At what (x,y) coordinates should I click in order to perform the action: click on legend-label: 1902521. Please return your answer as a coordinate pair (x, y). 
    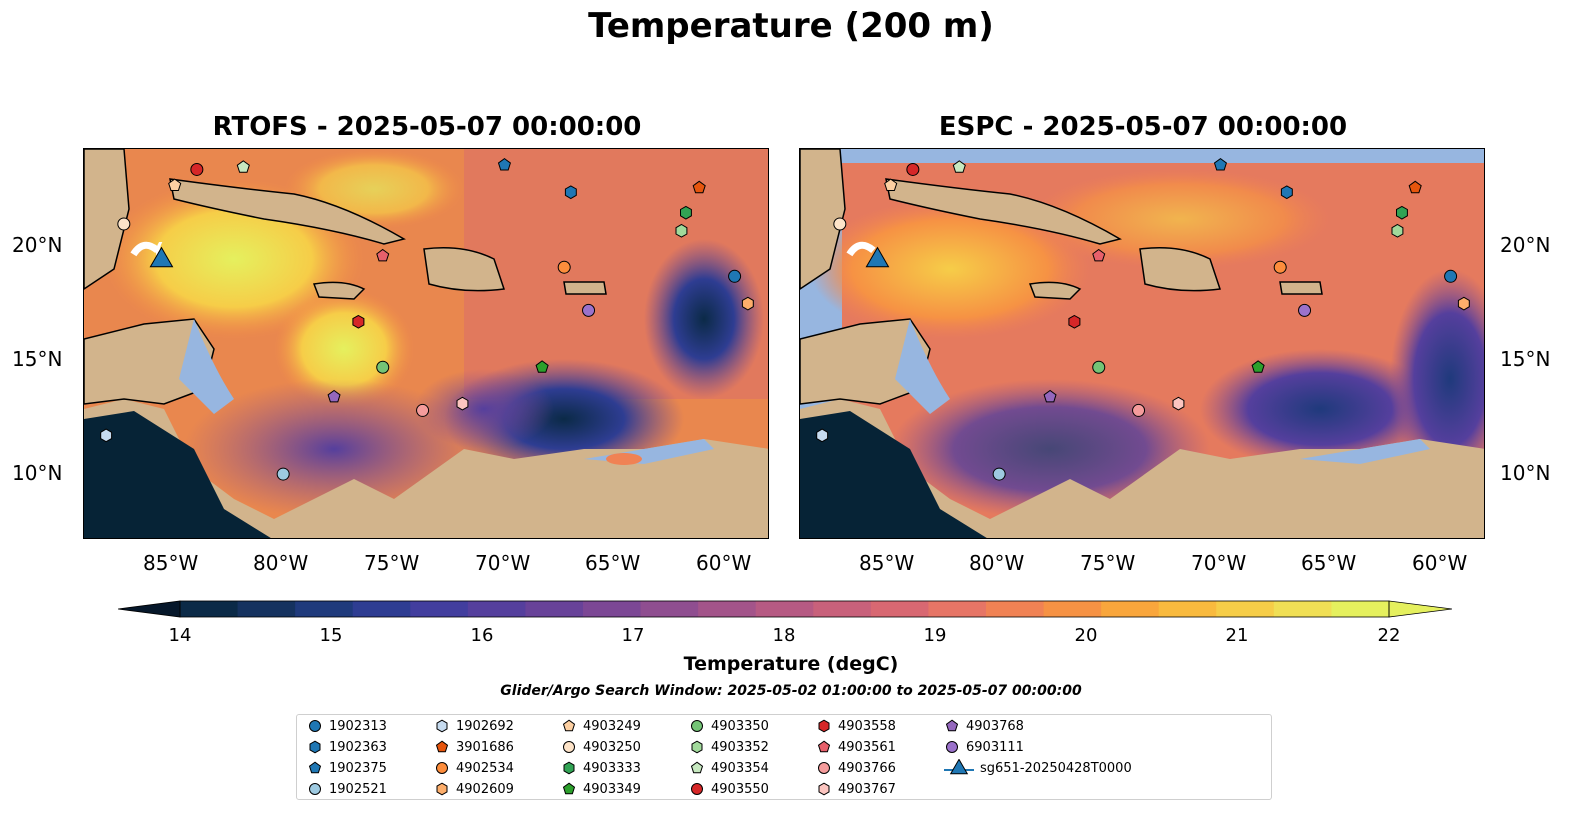
    Looking at the image, I should click on (358, 789).